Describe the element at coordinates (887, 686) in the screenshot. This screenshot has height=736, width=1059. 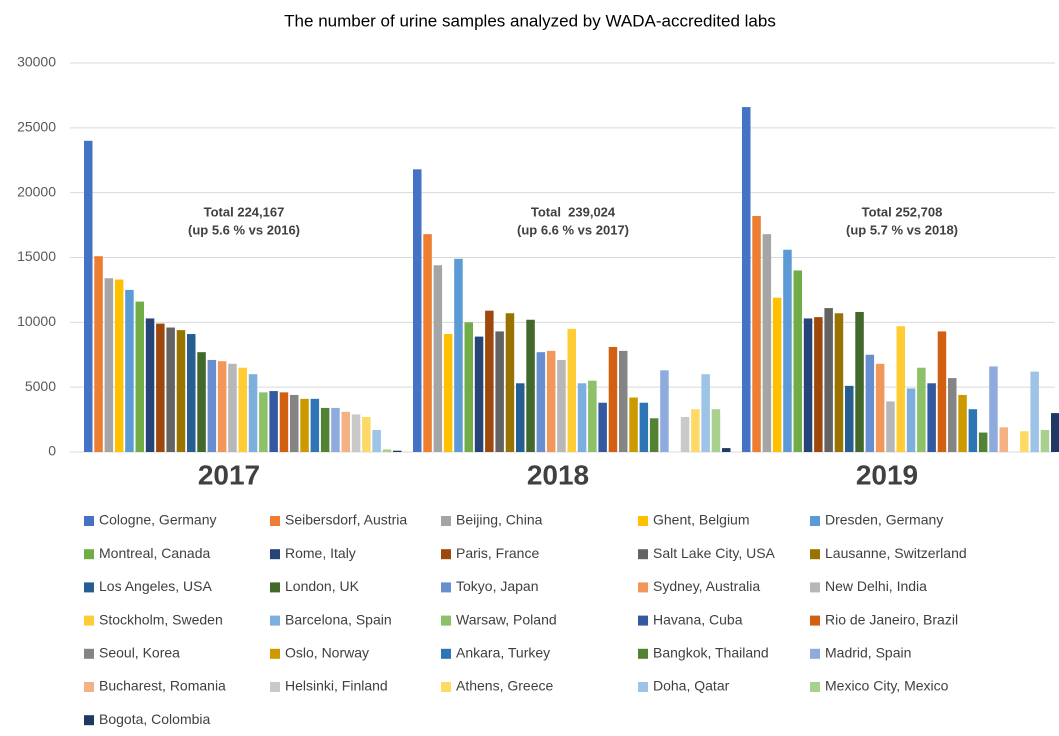
I see `legend-label: Mexico City, Mexico` at that location.